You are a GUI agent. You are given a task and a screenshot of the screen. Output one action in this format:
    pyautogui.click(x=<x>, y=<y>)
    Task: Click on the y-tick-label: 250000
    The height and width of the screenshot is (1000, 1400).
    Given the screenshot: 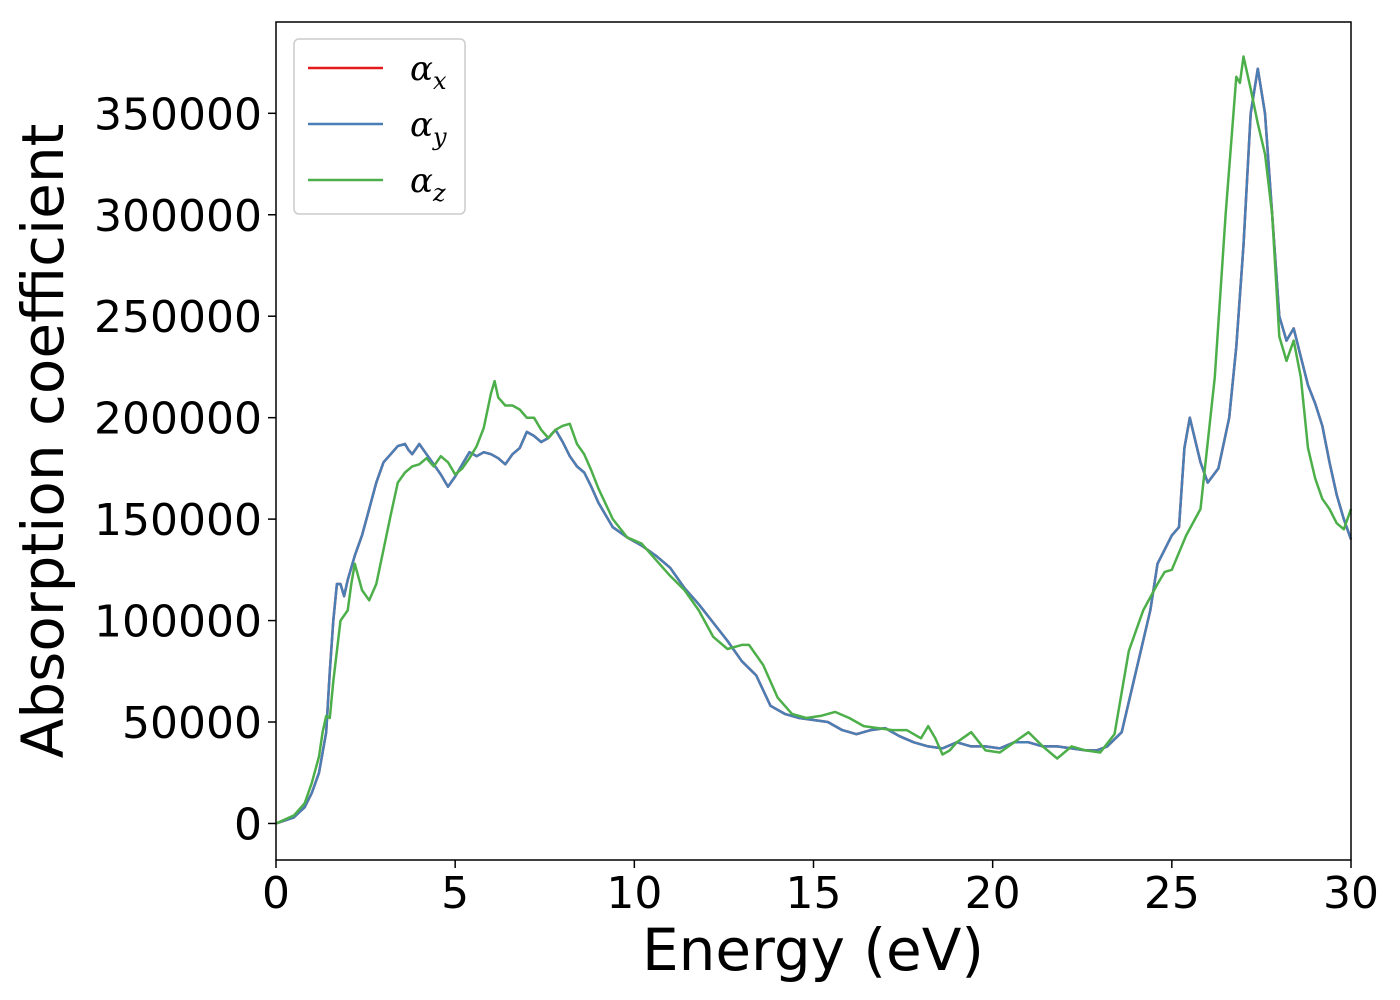 What is the action you would take?
    pyautogui.click(x=178, y=317)
    